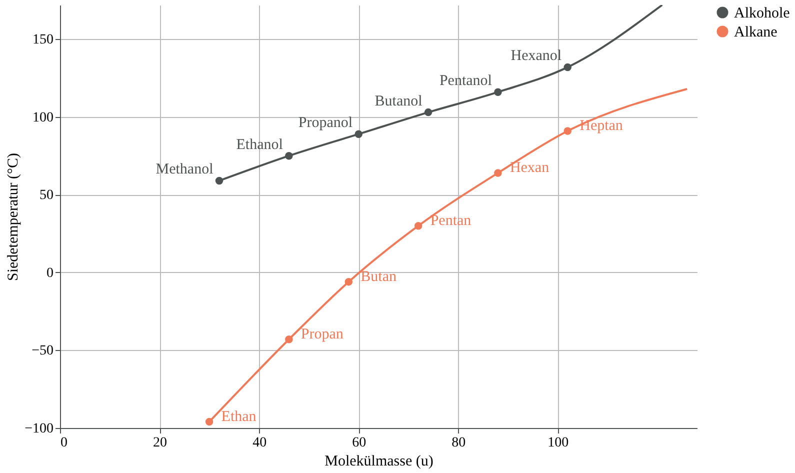  I want to click on data-label: Propanol, so click(325, 123).